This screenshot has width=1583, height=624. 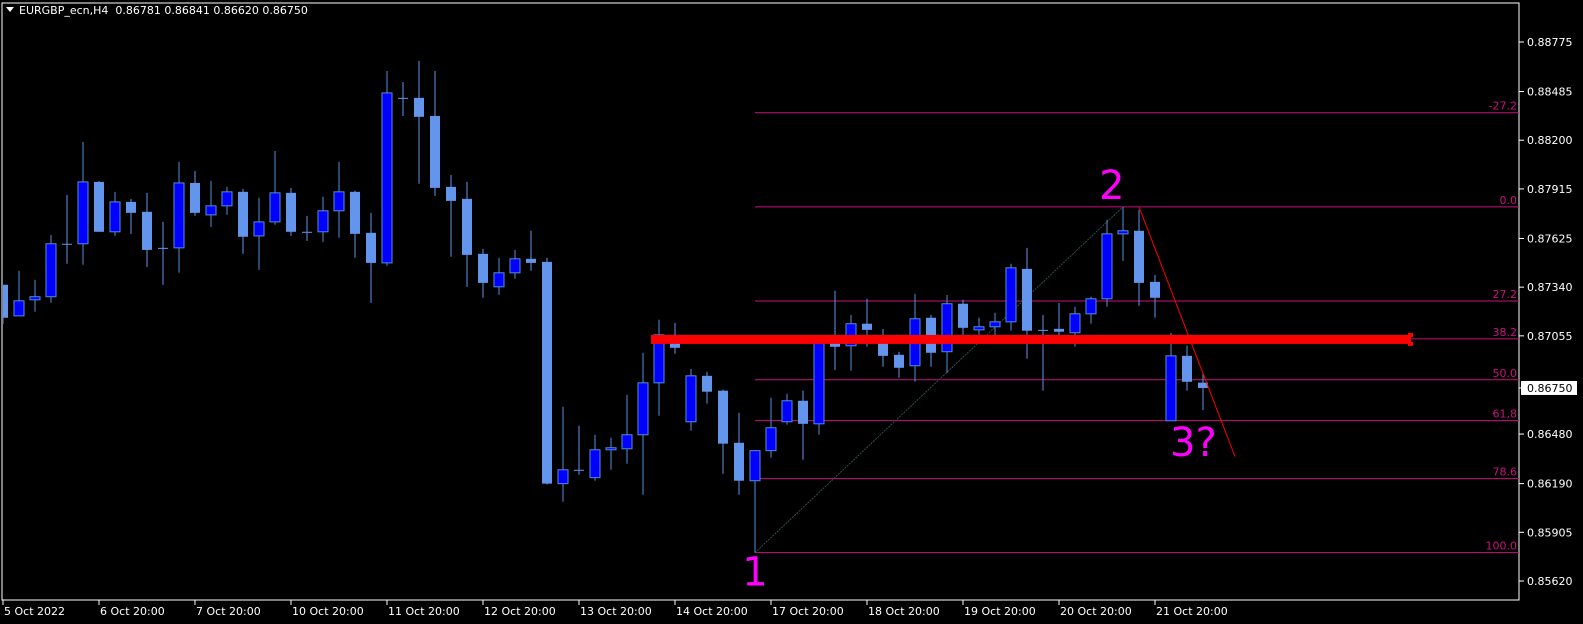 What do you see at coordinates (1550, 238) in the screenshot?
I see `y-tick-label: 0.87625` at bounding box center [1550, 238].